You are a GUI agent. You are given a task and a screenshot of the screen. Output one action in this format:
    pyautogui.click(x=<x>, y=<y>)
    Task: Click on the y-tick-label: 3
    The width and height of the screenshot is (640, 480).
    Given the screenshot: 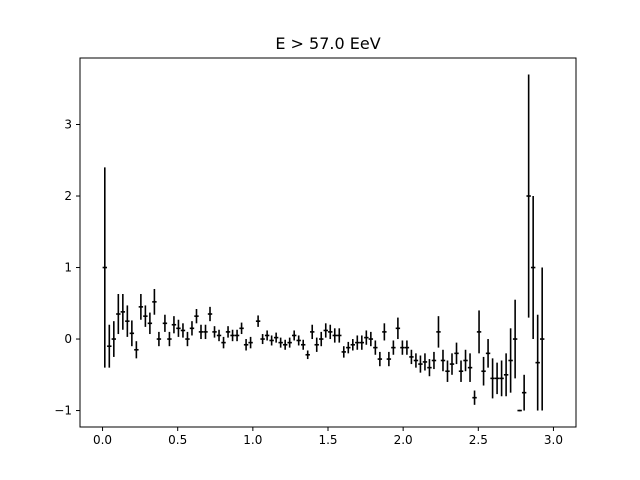 What is the action you would take?
    pyautogui.click(x=68, y=125)
    